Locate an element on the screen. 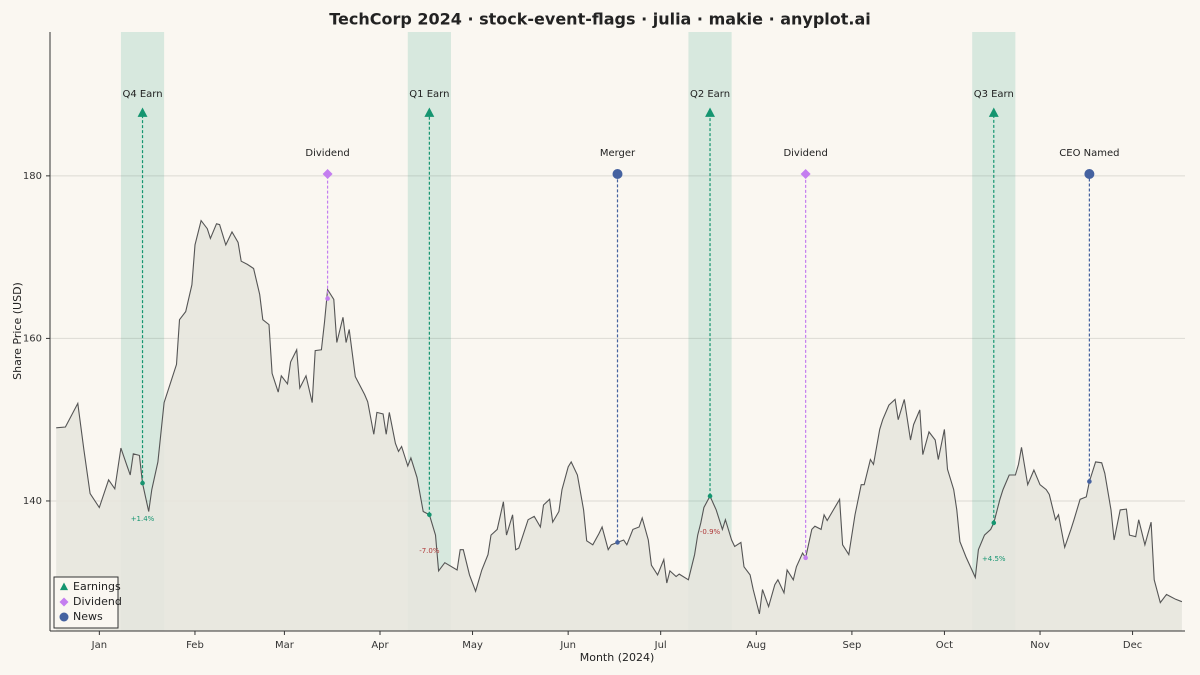  x-tick-label: Aug is located at coordinates (757, 645).